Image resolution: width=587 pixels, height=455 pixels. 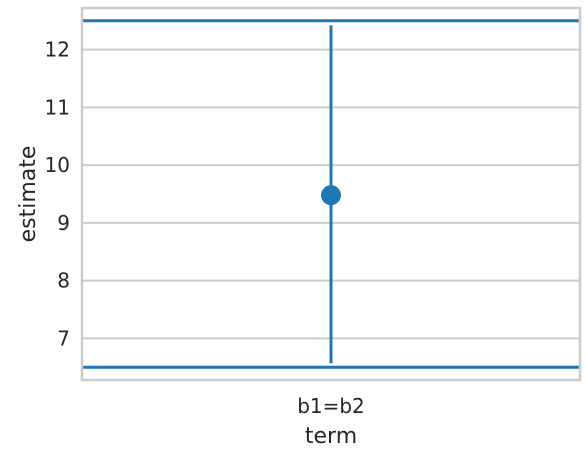 What do you see at coordinates (63, 223) in the screenshot?
I see `y-tick-label-9: 9` at bounding box center [63, 223].